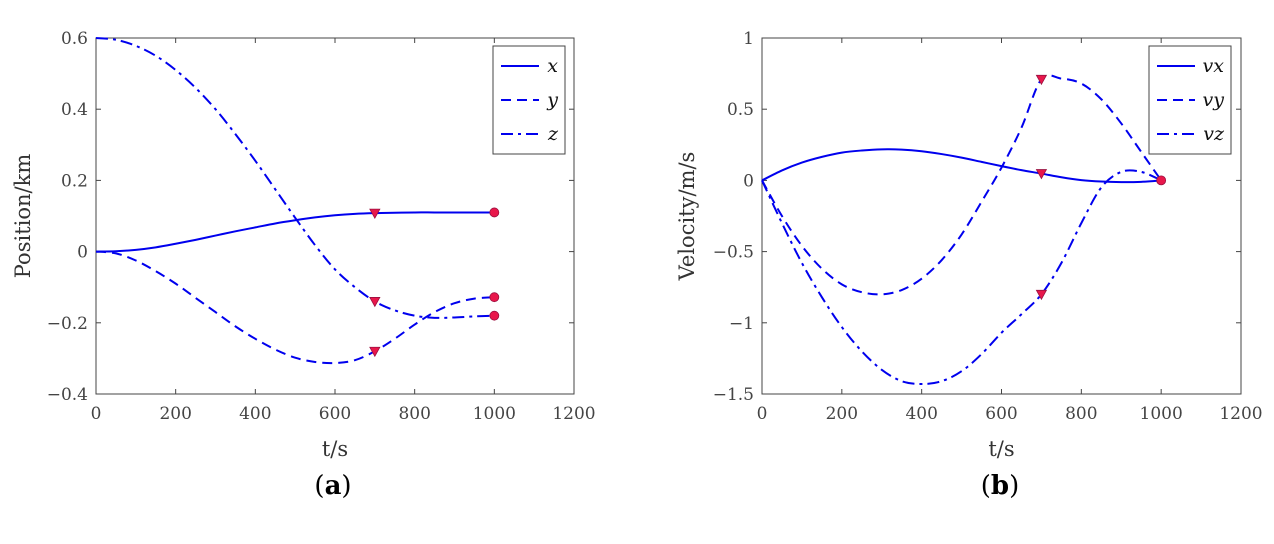 The image size is (1274, 544). What do you see at coordinates (741, 324) in the screenshot?
I see `y-tick-label: −1` at bounding box center [741, 324].